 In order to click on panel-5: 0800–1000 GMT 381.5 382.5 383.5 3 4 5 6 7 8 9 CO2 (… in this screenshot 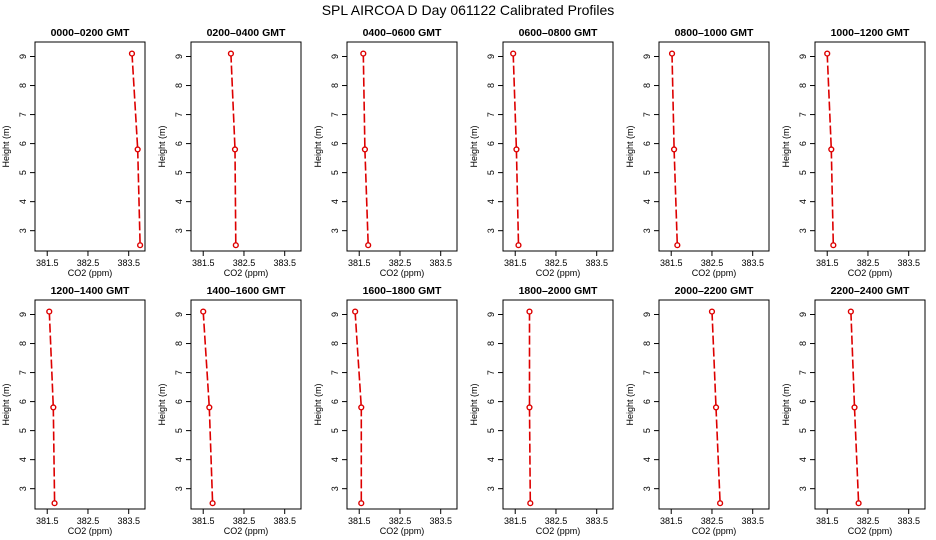, I will do `click(697, 152)`.